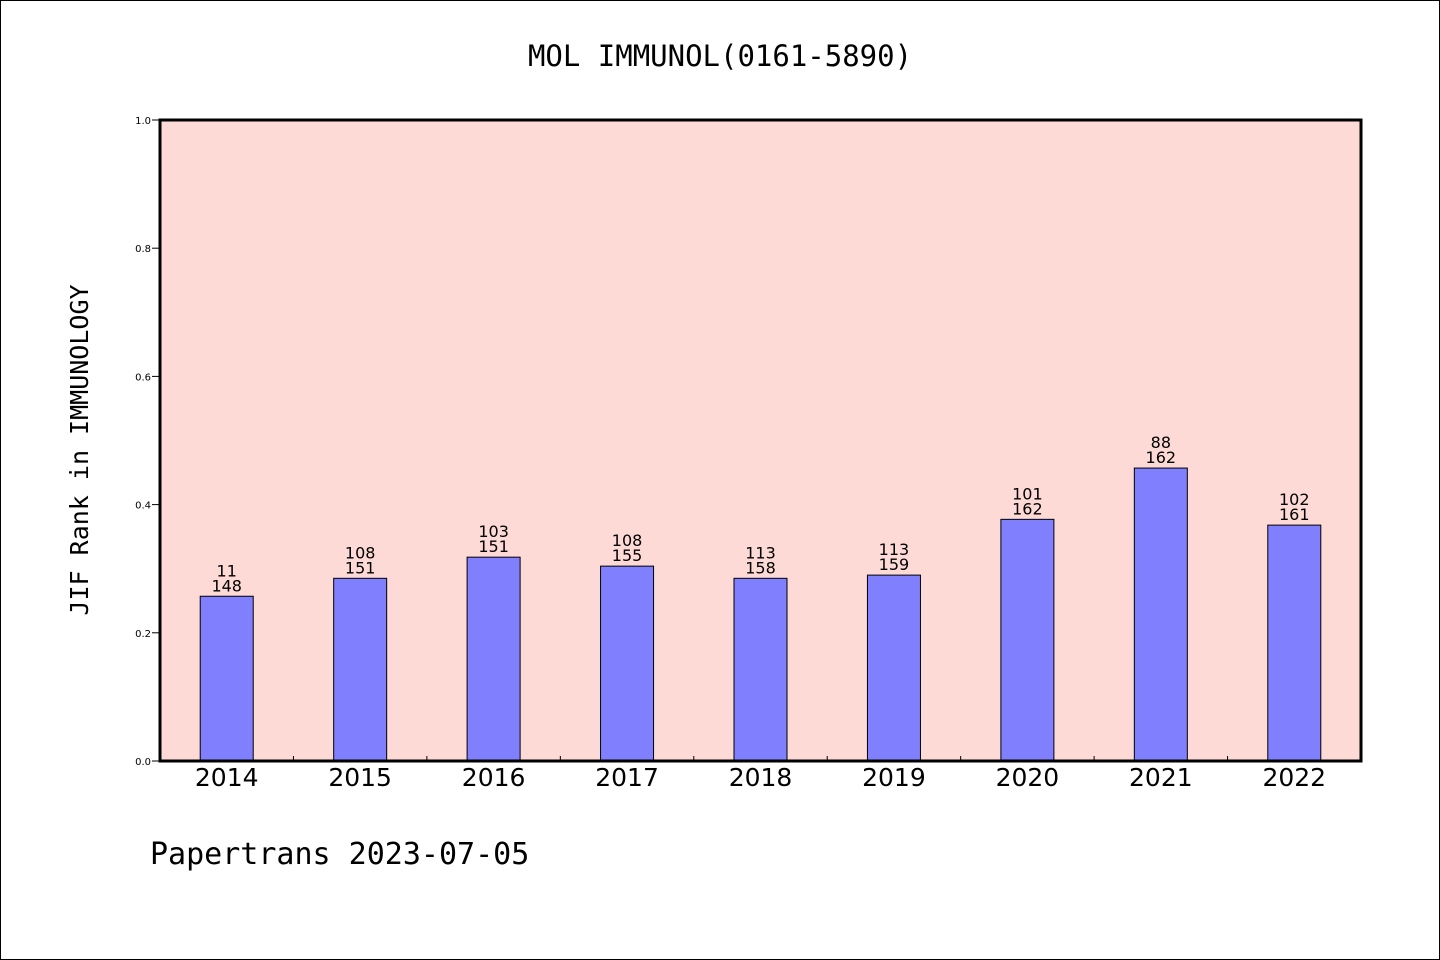  I want to click on bar-rank-label: 88, so click(1161, 442).